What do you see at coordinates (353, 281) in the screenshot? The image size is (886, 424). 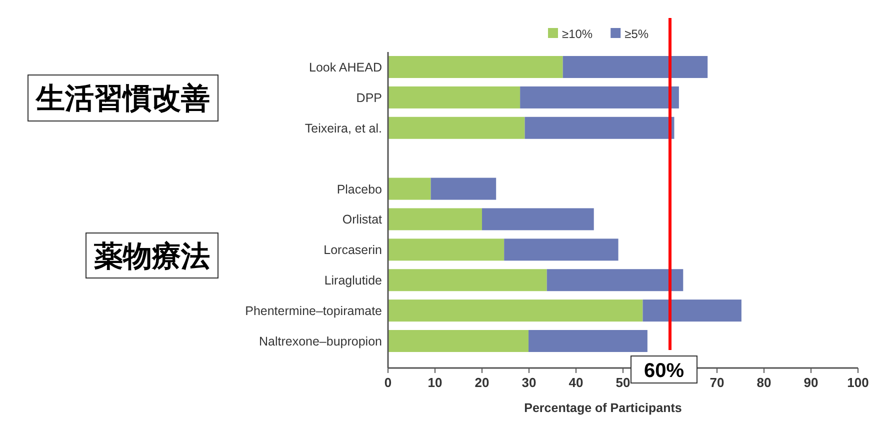 I see `y-tick-label: Liraglutide` at bounding box center [353, 281].